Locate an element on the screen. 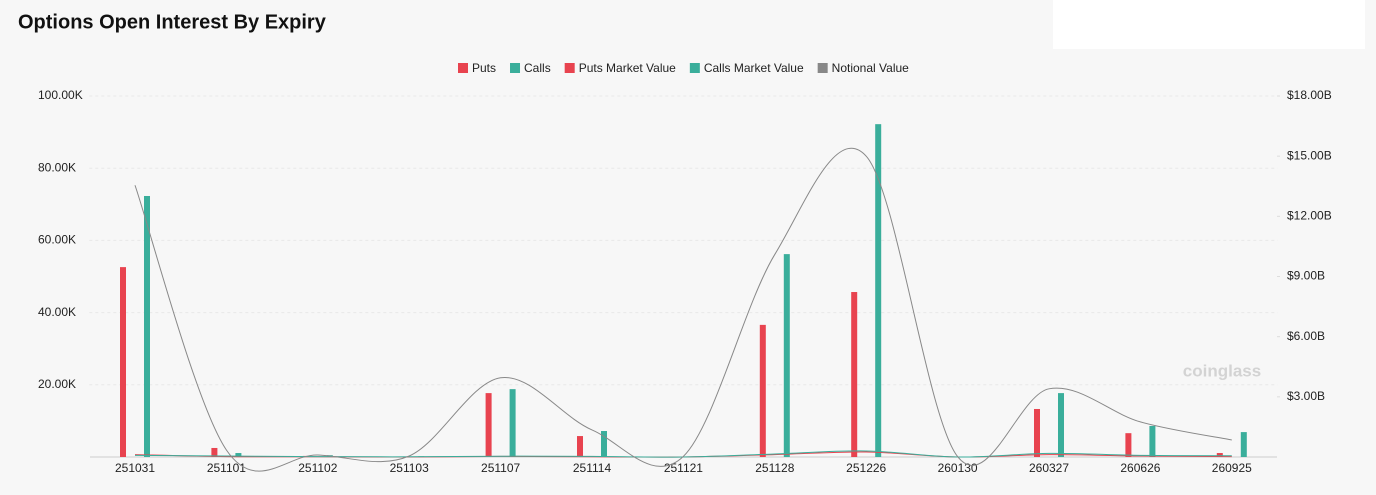 The width and height of the screenshot is (1376, 495). x-tick-label: 260327 is located at coordinates (1049, 468).